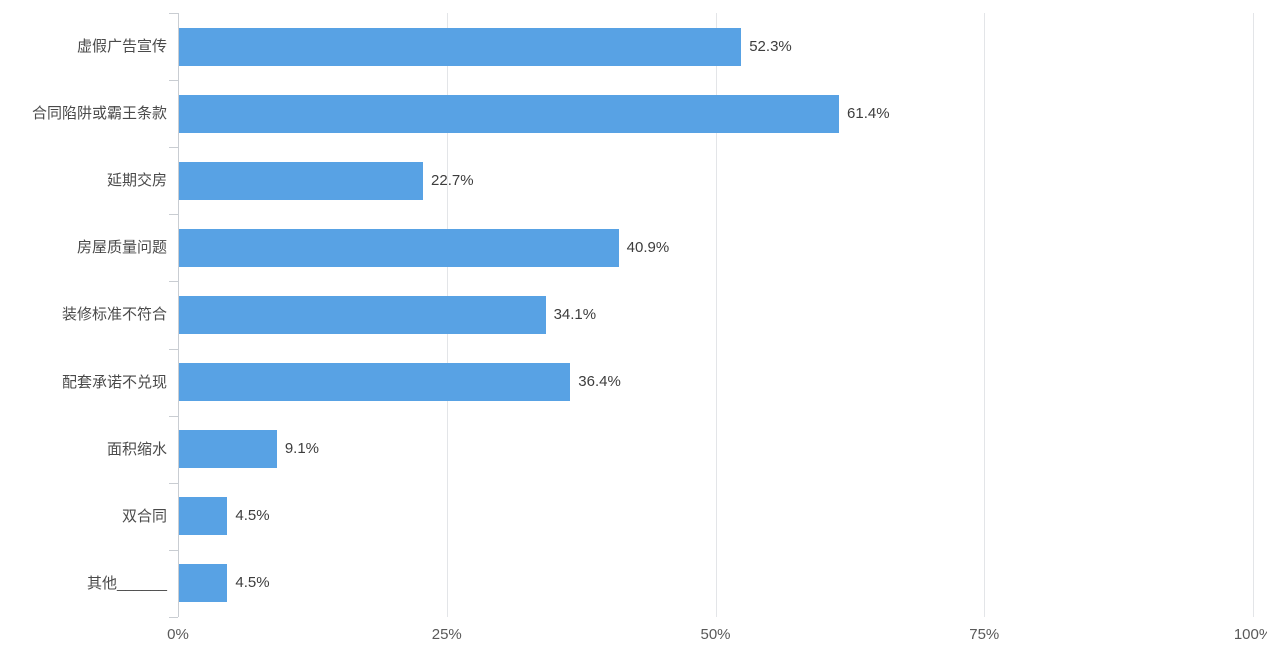 This screenshot has width=1267, height=667. Describe the element at coordinates (770, 46) in the screenshot. I see `value-label-0: 52.3%` at that location.